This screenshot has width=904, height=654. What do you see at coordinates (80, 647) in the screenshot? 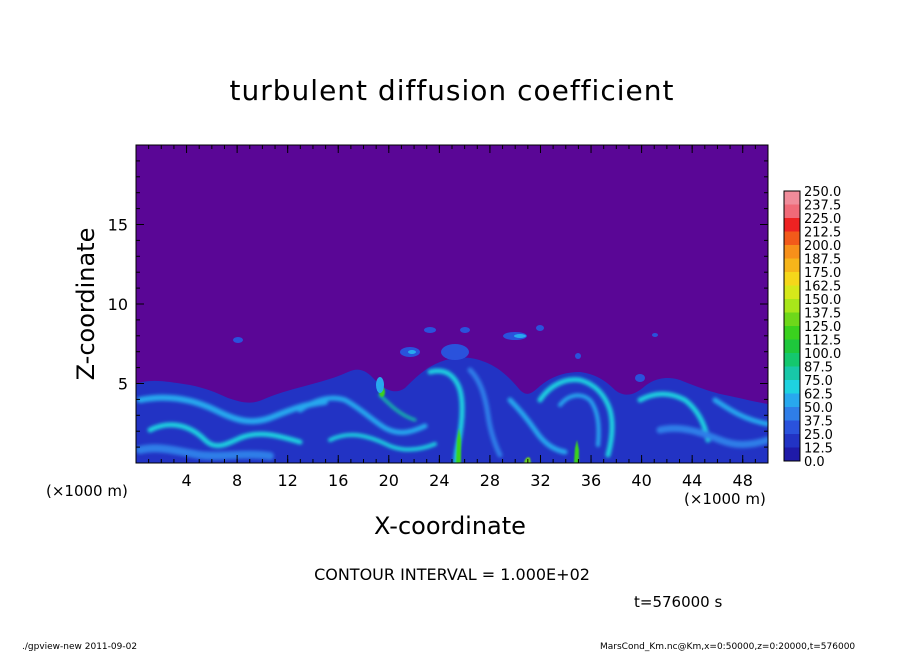
I see `footer-left: ./gpview-new 2011-09-02` at bounding box center [80, 647].